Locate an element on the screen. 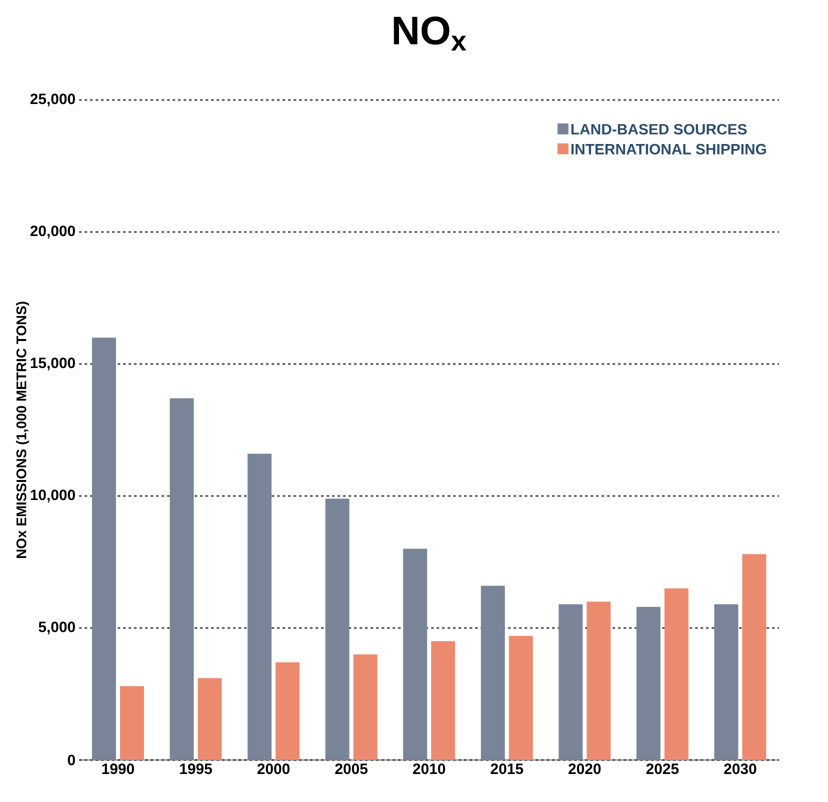 Image resolution: width=828 pixels, height=802 pixels. chart-title: NO$_{x}$ is located at coordinates (430, 33).